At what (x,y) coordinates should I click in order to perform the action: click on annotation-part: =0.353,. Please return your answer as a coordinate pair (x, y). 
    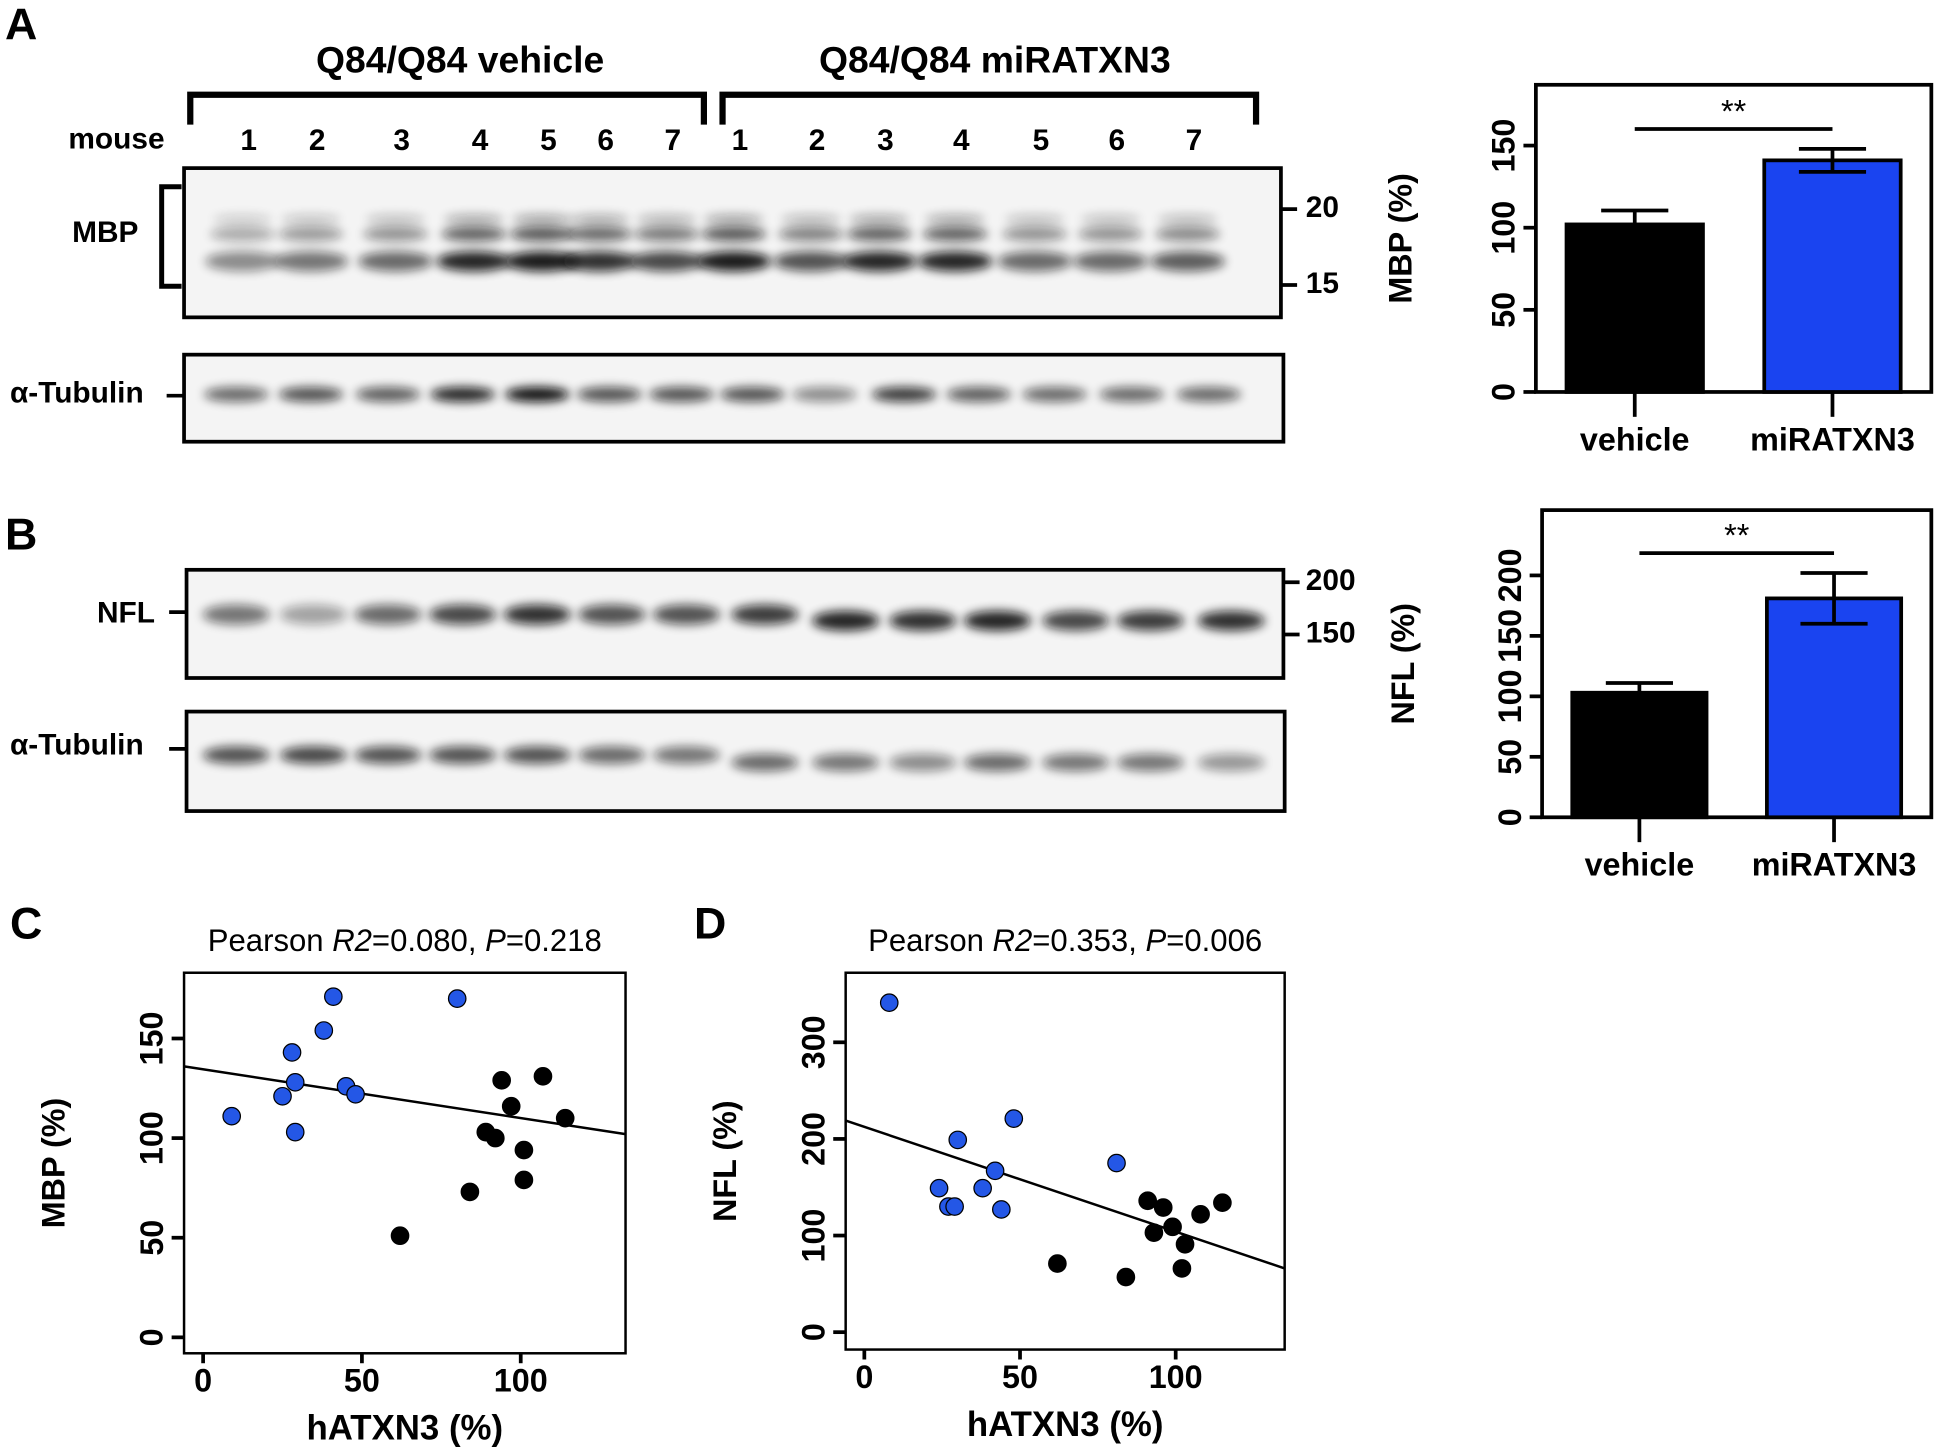
    Looking at the image, I should click on (1088, 940).